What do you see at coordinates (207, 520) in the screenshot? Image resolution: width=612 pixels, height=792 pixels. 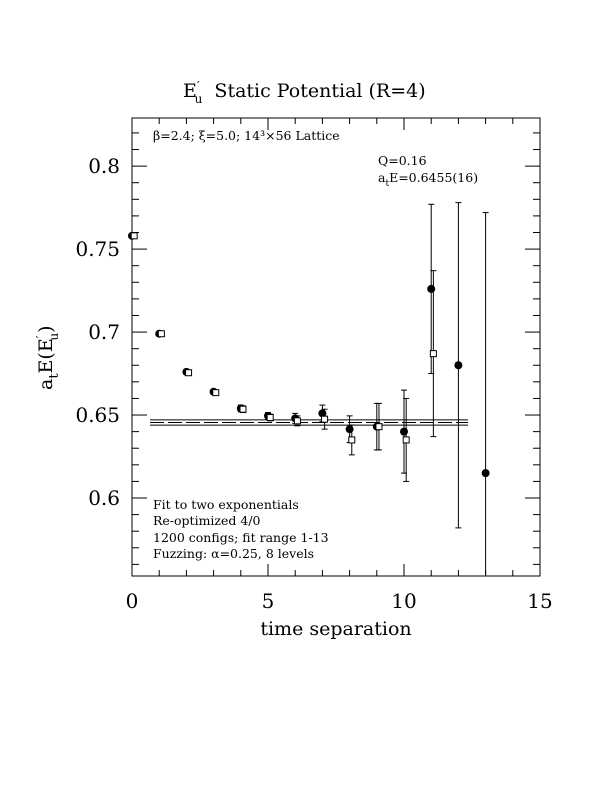 I see `legend-line-2: Re-optimized 4/0` at bounding box center [207, 520].